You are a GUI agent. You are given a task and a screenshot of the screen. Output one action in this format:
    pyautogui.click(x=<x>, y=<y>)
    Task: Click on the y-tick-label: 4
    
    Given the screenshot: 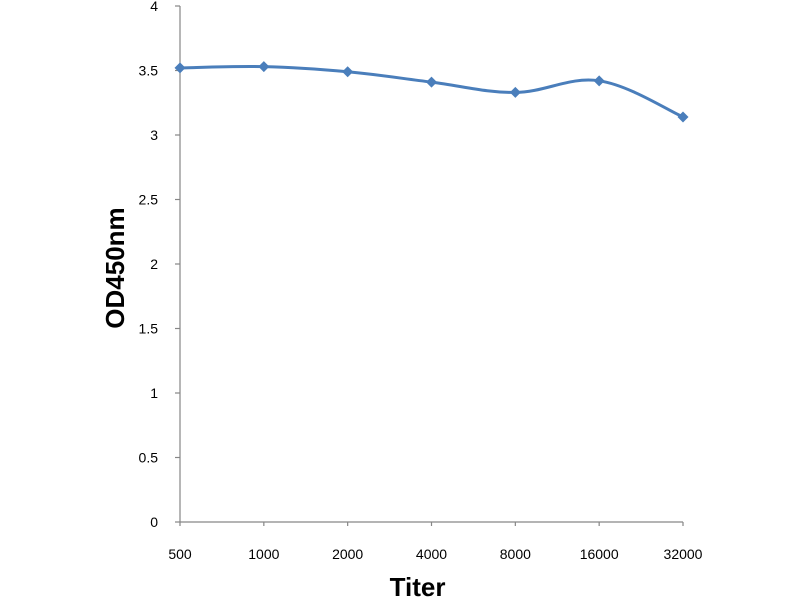 What is the action you would take?
    pyautogui.click(x=154, y=7)
    